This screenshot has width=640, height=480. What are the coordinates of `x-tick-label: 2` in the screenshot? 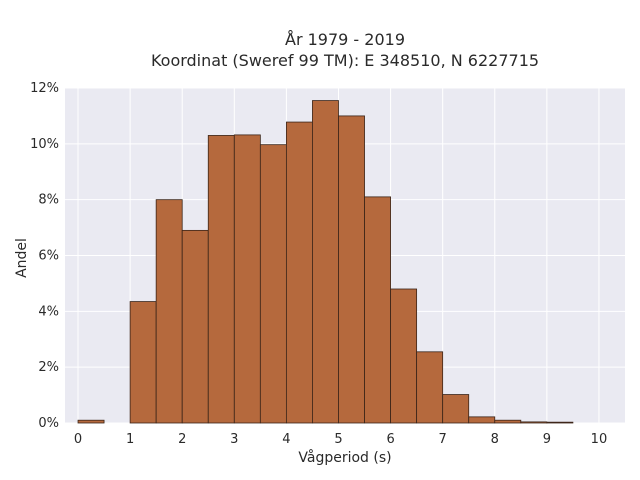 It's located at (182, 439).